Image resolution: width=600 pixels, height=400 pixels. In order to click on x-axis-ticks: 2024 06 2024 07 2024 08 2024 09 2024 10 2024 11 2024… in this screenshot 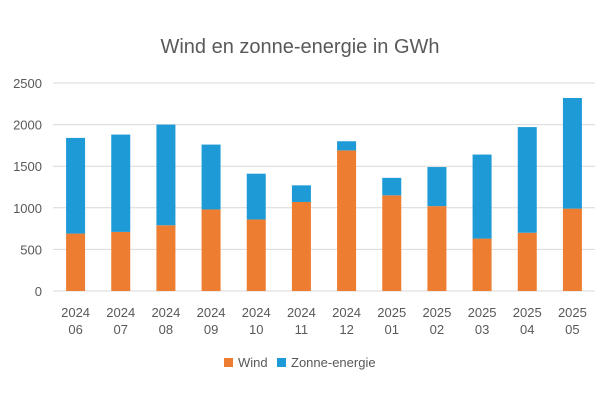, I will do `click(324, 321)`.